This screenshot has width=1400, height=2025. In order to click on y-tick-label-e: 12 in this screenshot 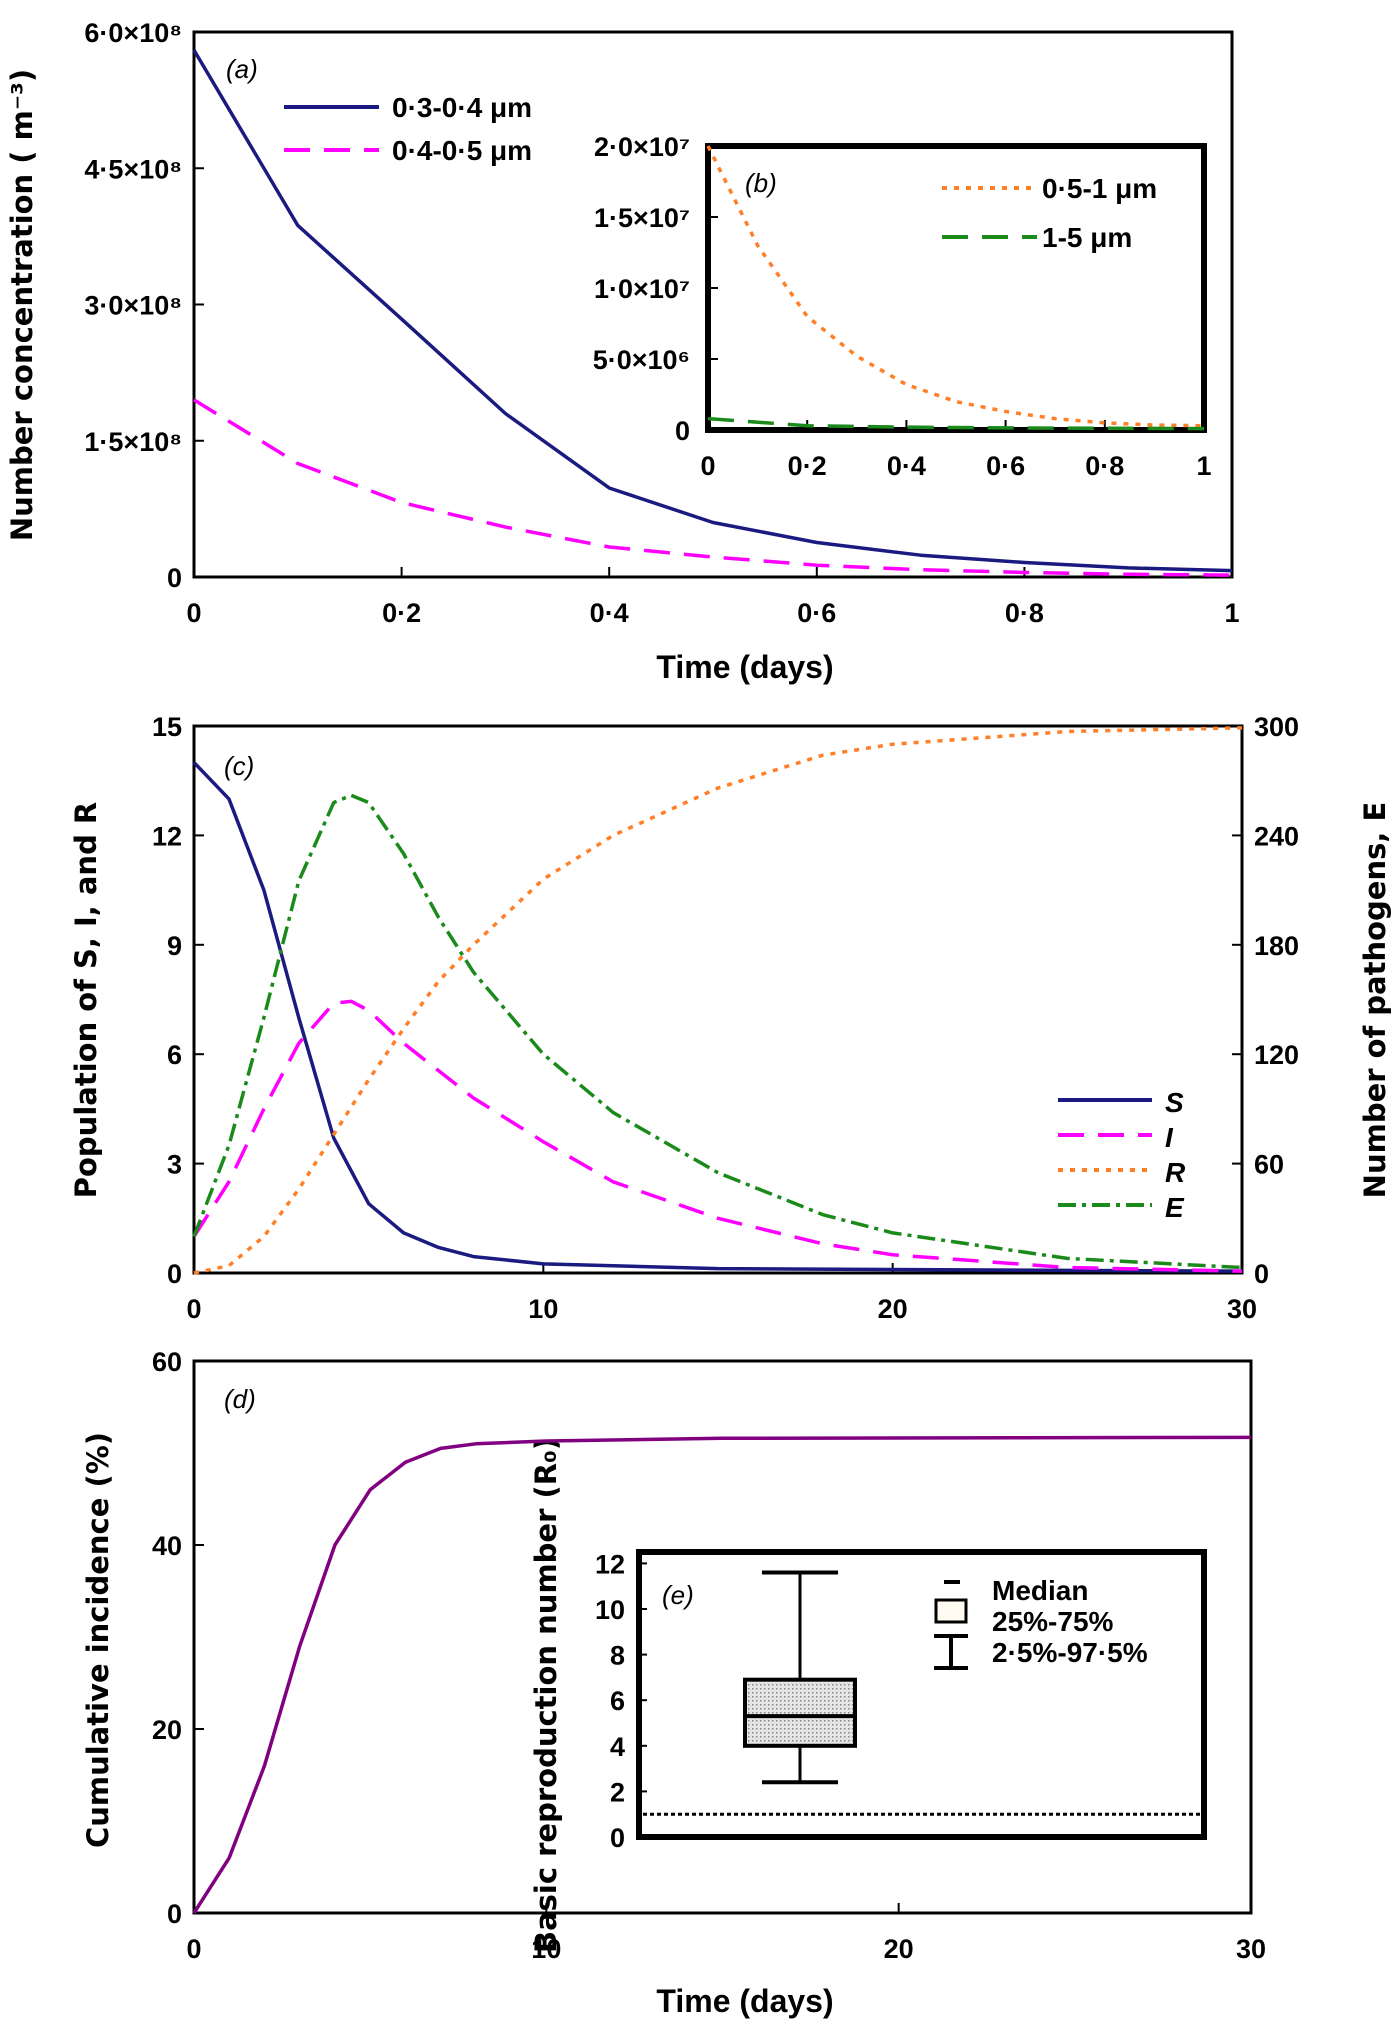, I will do `click(610, 1564)`.